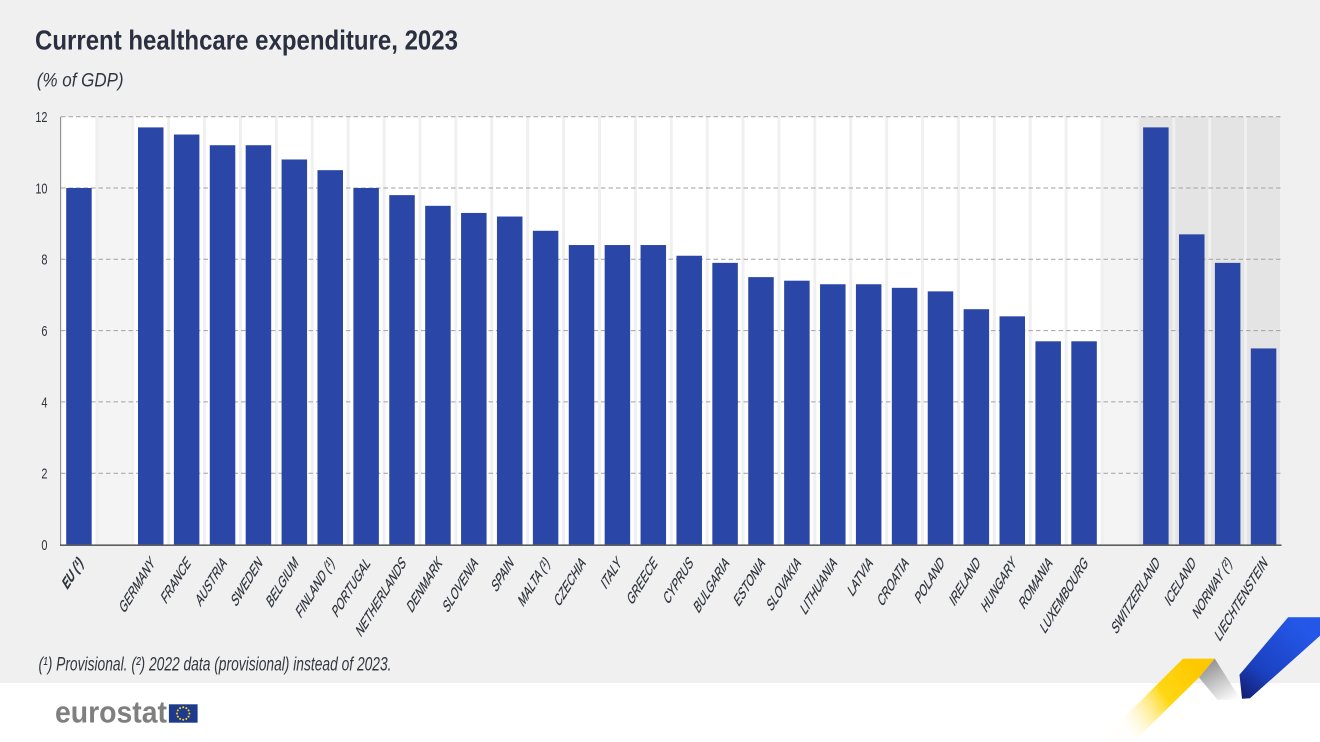 The image size is (1320, 742). Describe the element at coordinates (246, 40) in the screenshot. I see `svg-text:Current healthcare expenditure: Current healthcare expenditure, 2023` at that location.